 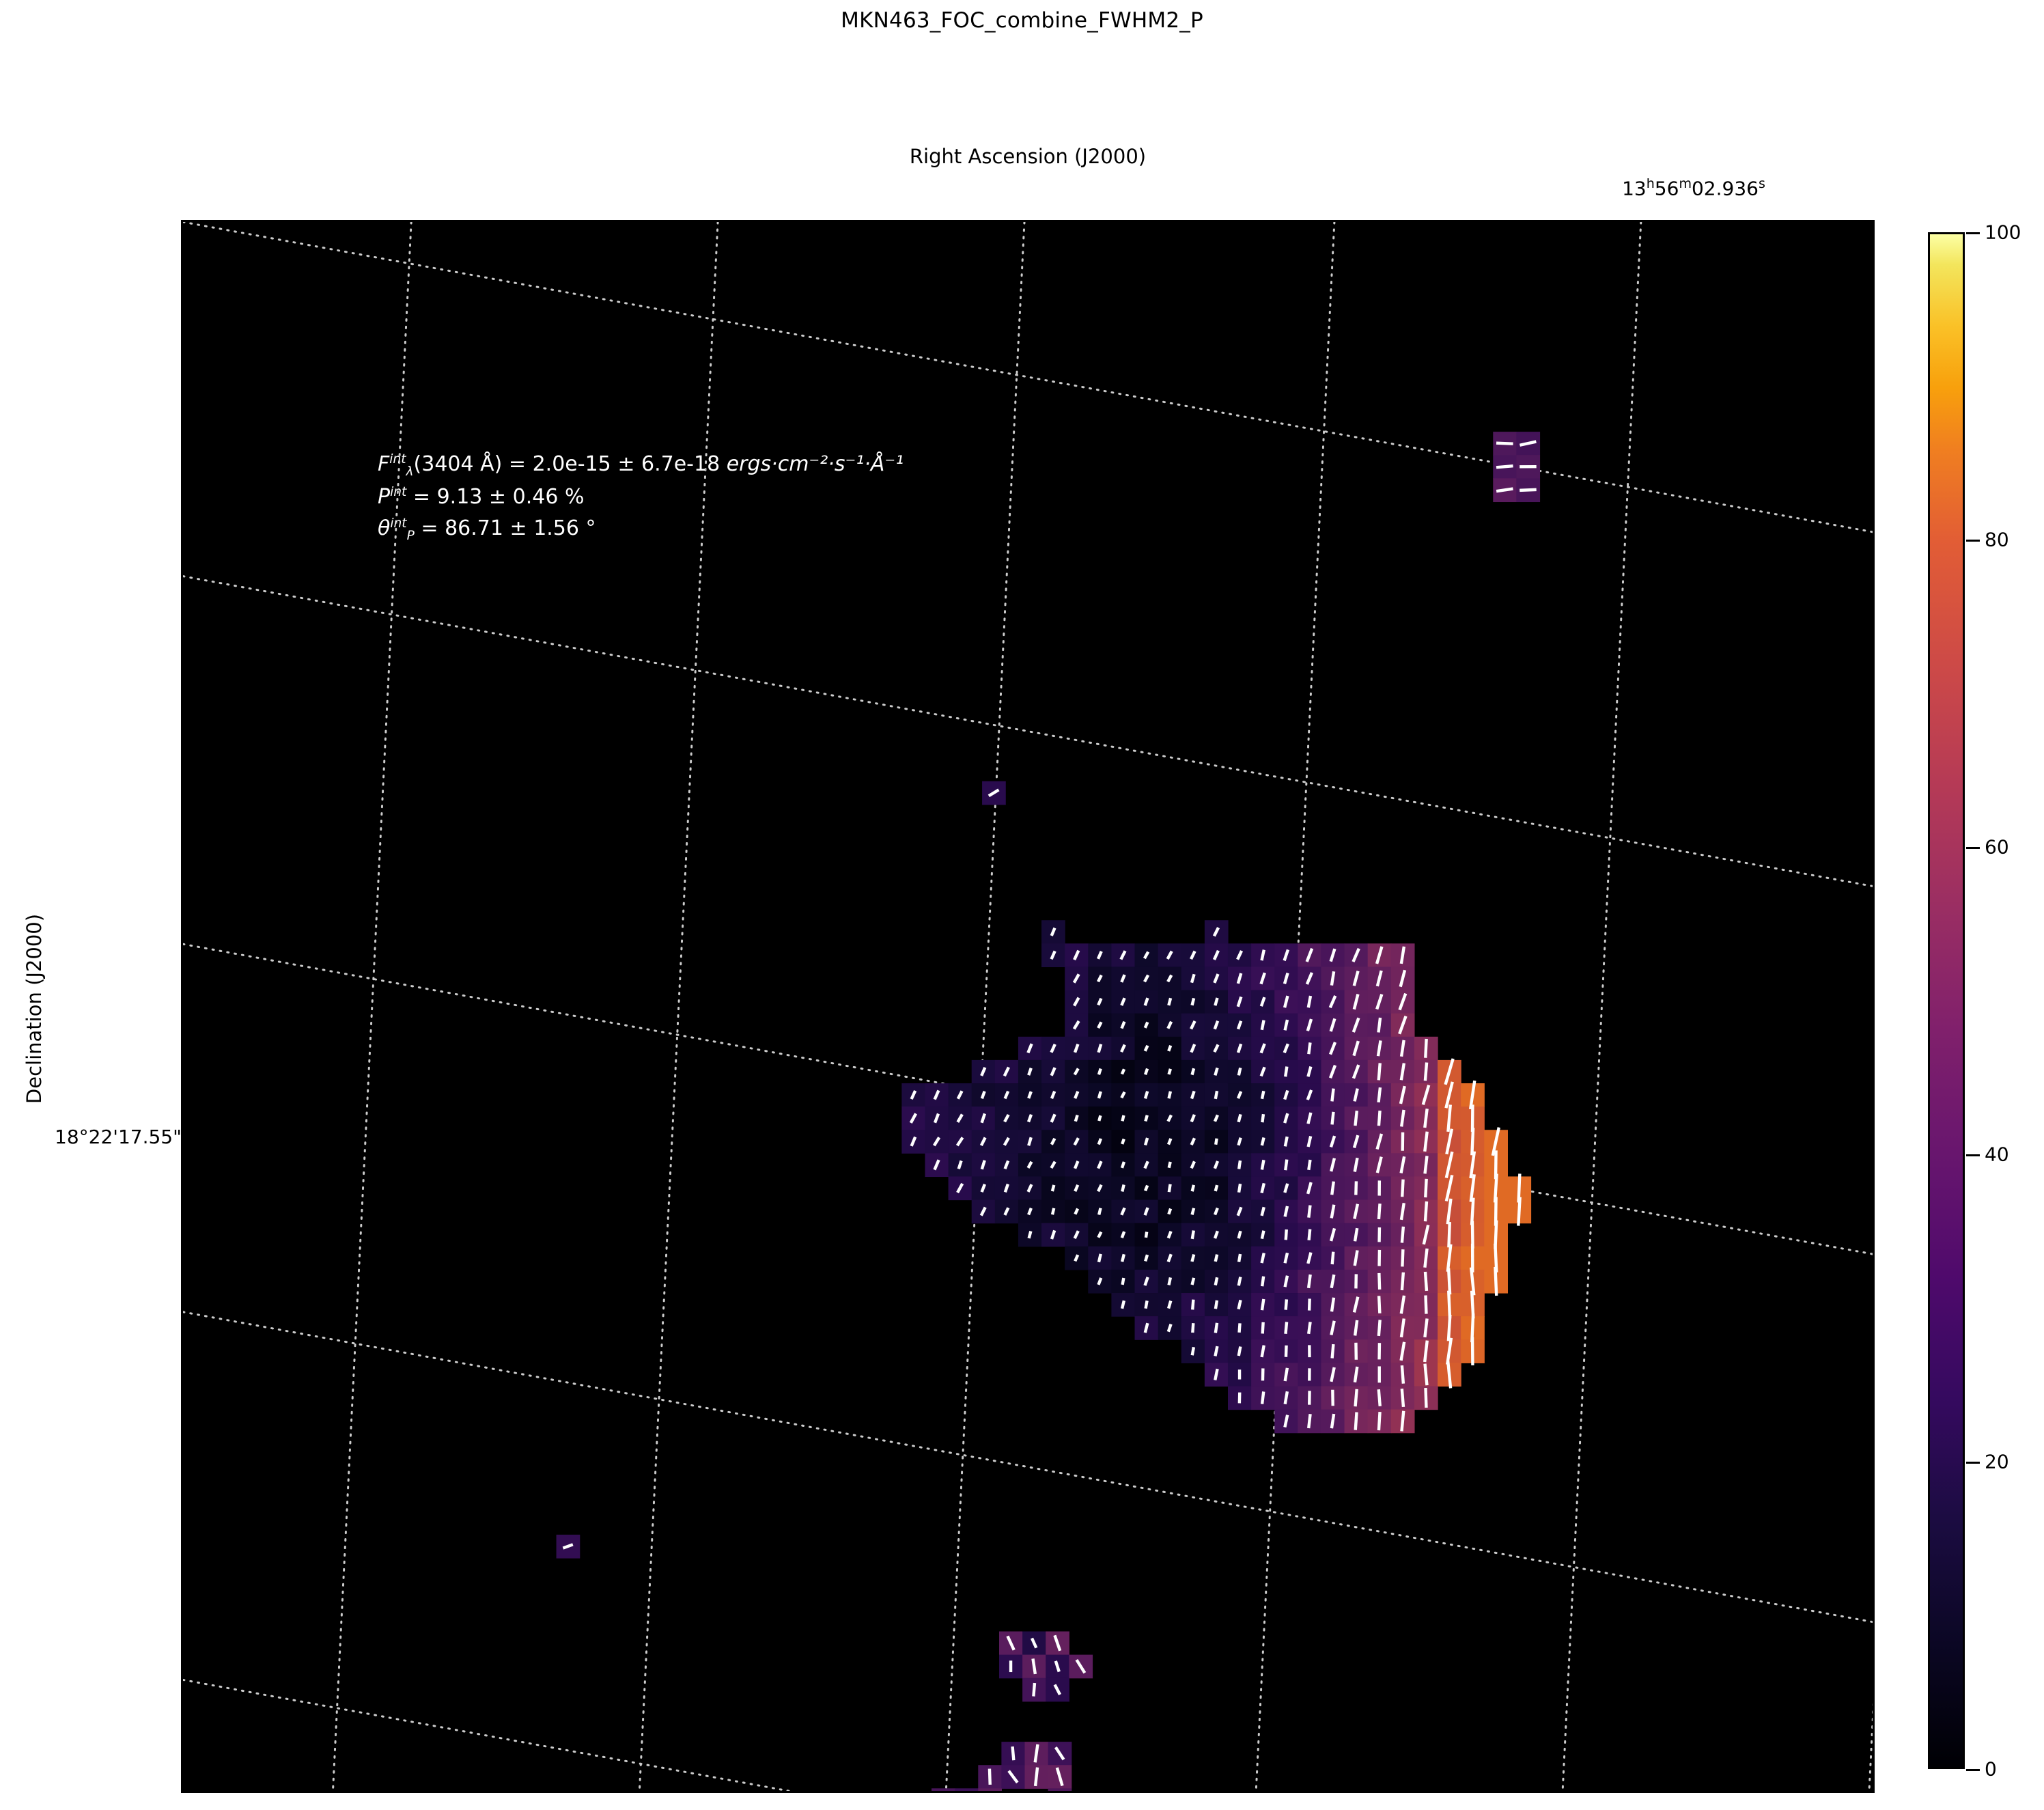 I want to click on polarization-pixel, so click(x=990, y=1789).